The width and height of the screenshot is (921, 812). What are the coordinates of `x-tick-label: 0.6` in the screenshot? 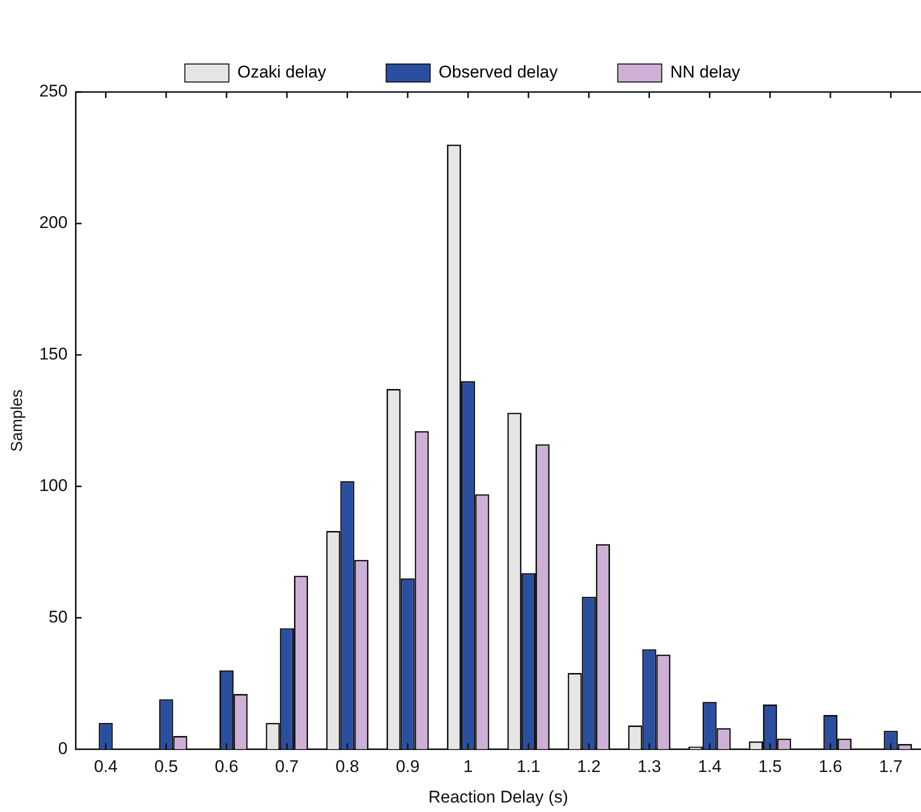 It's located at (226, 766).